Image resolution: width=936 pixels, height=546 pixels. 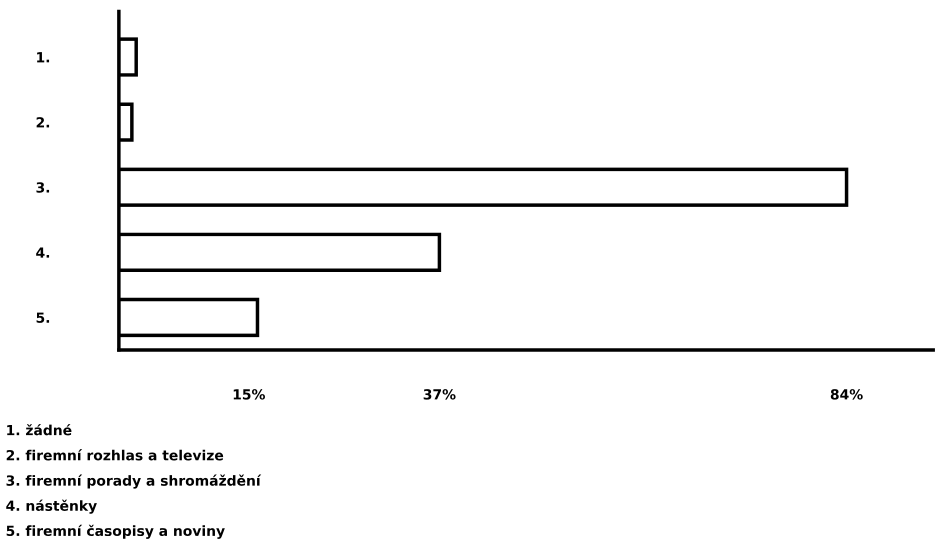 I want to click on x-tick-label: 37%, so click(x=440, y=394).